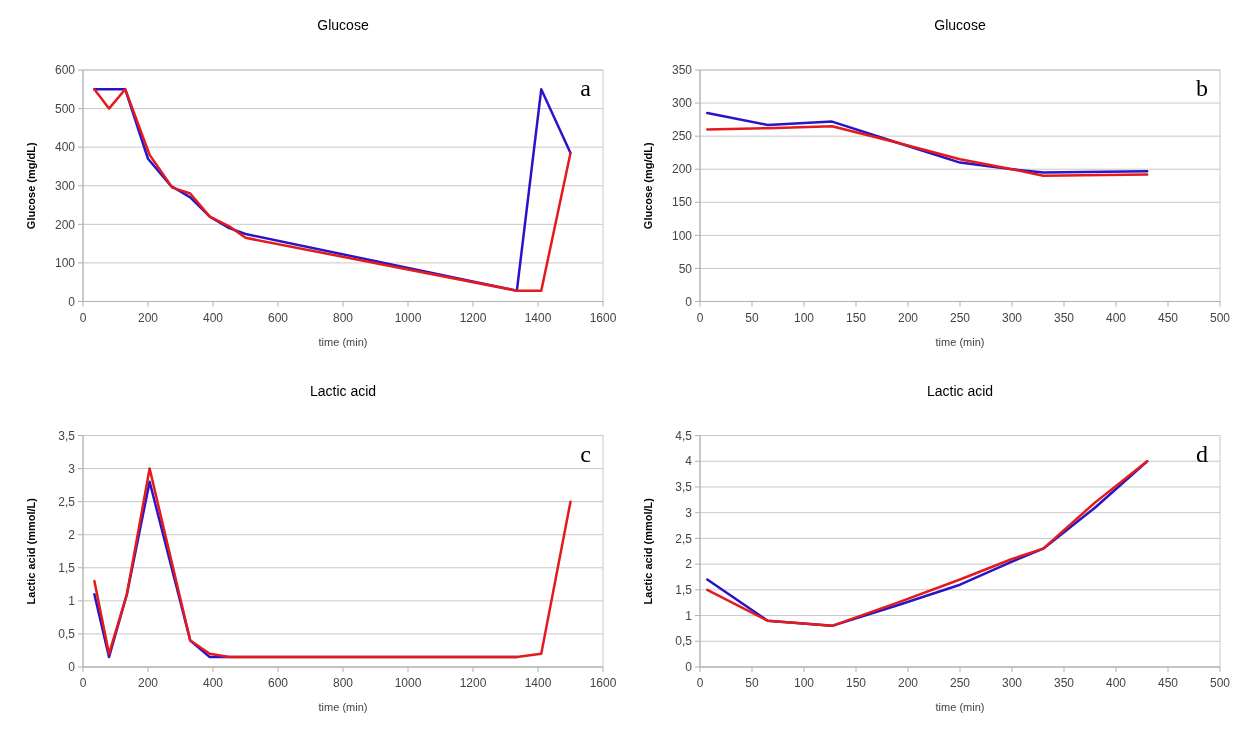  Describe the element at coordinates (65, 108) in the screenshot. I see `y-tick-label: 500` at that location.